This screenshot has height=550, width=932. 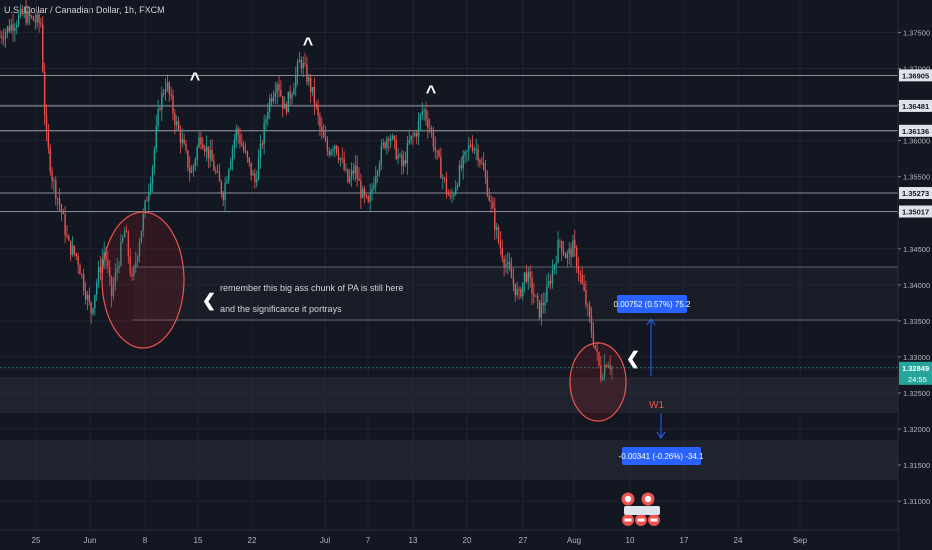 I want to click on measure-up-label: 0.00752 (0.57%) 75.2, so click(x=652, y=304).